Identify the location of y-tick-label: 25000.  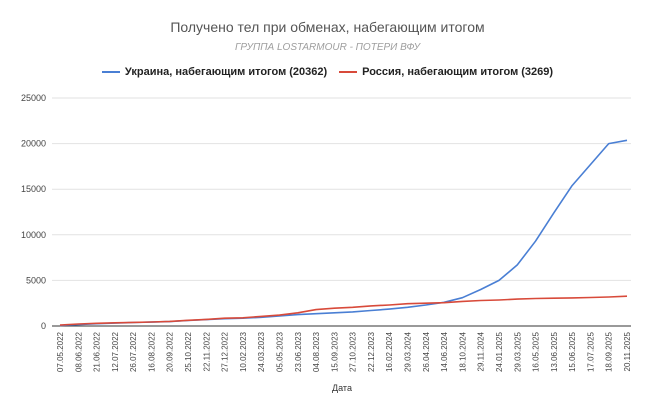
(33, 98).